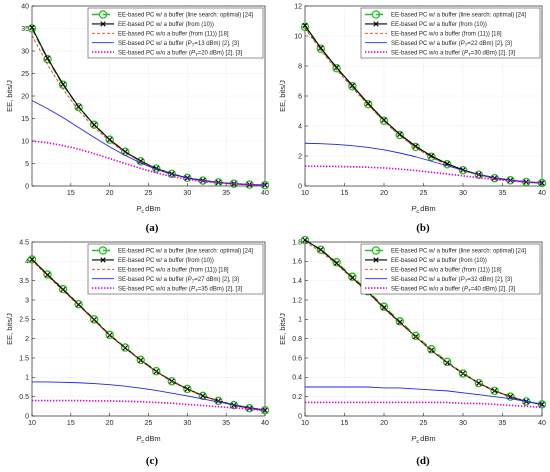  What do you see at coordinates (493, 53) in the screenshot?
I see `legend-text: =30 dBm) [2], [3]` at bounding box center [493, 53].